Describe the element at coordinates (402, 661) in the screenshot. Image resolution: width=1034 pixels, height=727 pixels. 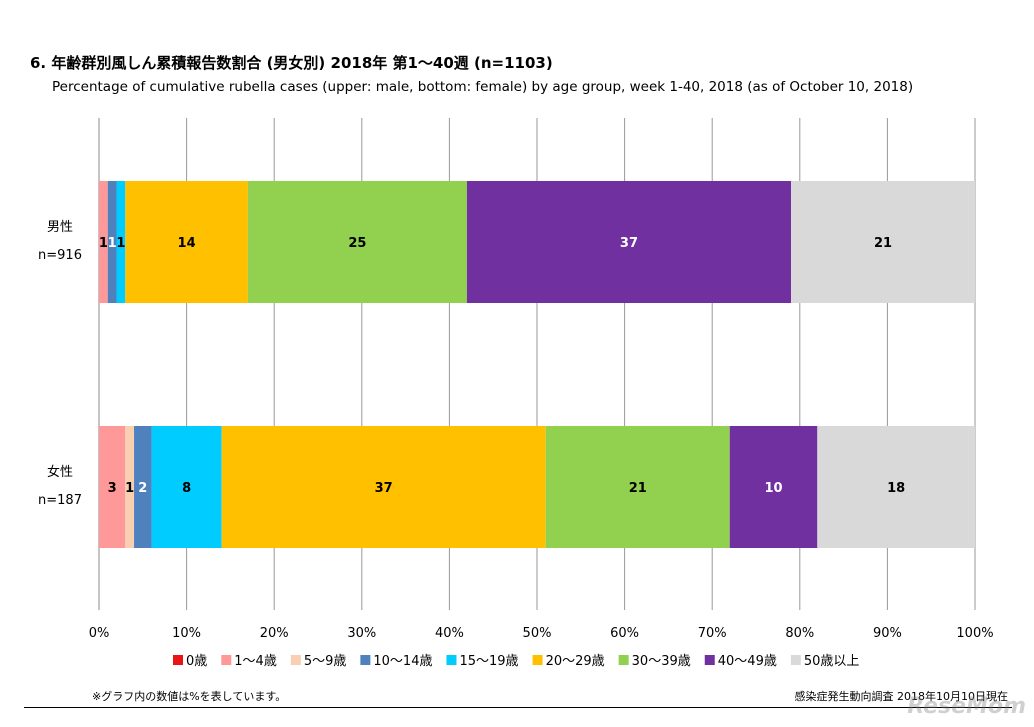
I see `legend-label: 10～14歳` at that location.